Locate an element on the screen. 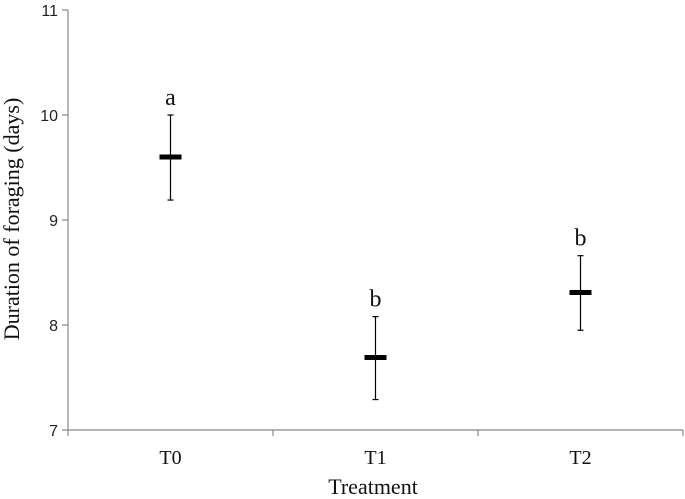 This screenshot has width=685, height=499. y-tick-label: 10 is located at coordinates (49, 116).